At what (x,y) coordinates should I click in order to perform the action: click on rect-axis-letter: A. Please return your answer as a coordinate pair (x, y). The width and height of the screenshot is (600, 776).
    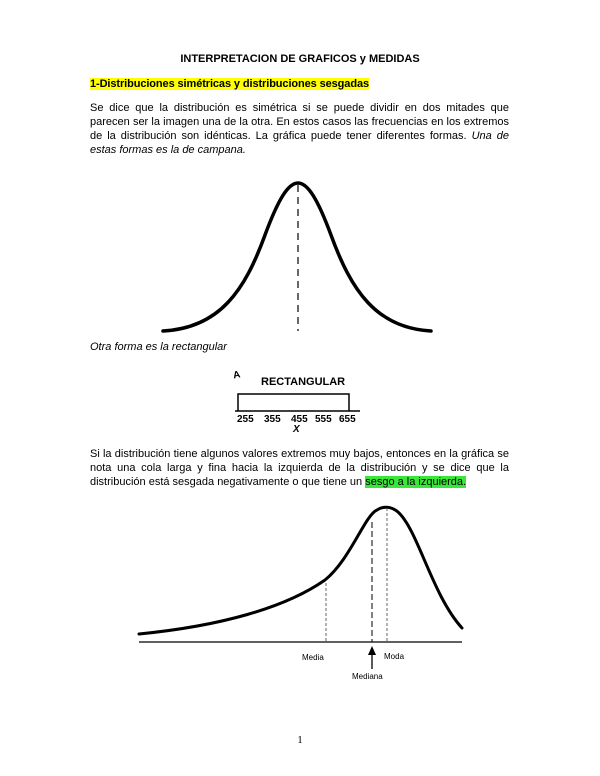
    Looking at the image, I should click on (236, 375).